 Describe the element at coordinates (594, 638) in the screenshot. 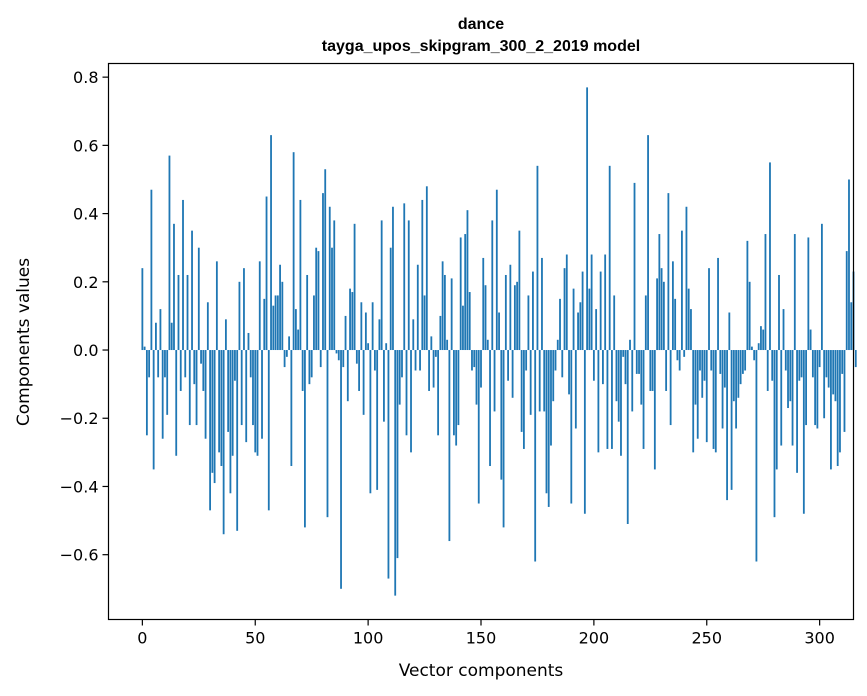

I see `x-tick-label: 200` at that location.